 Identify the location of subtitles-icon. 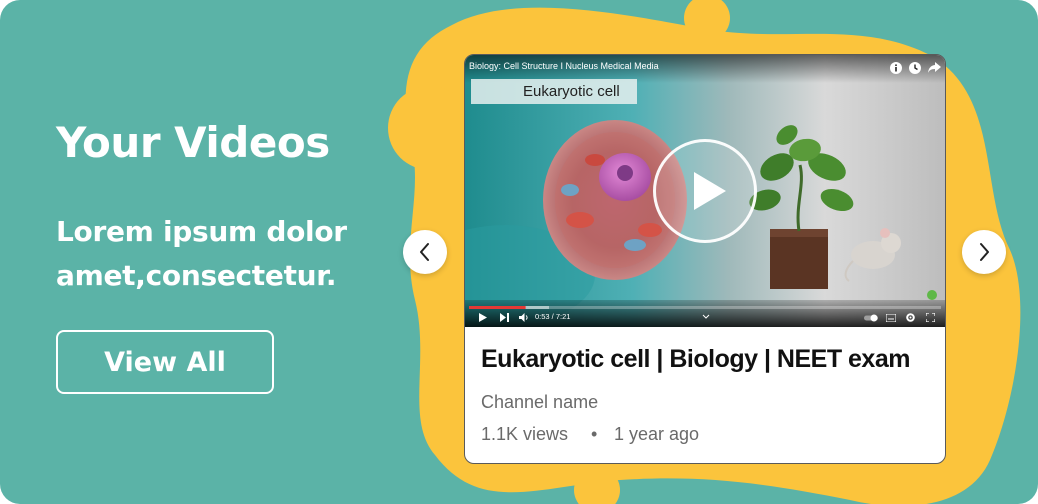
(891, 318).